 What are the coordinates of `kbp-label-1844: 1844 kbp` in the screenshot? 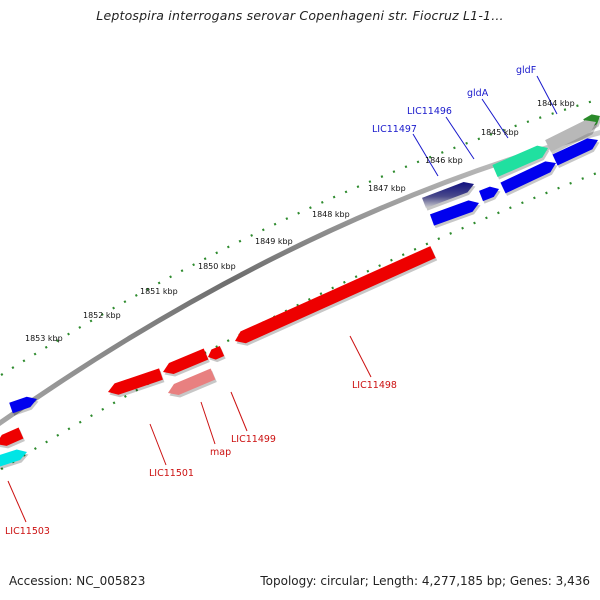 It's located at (556, 103).